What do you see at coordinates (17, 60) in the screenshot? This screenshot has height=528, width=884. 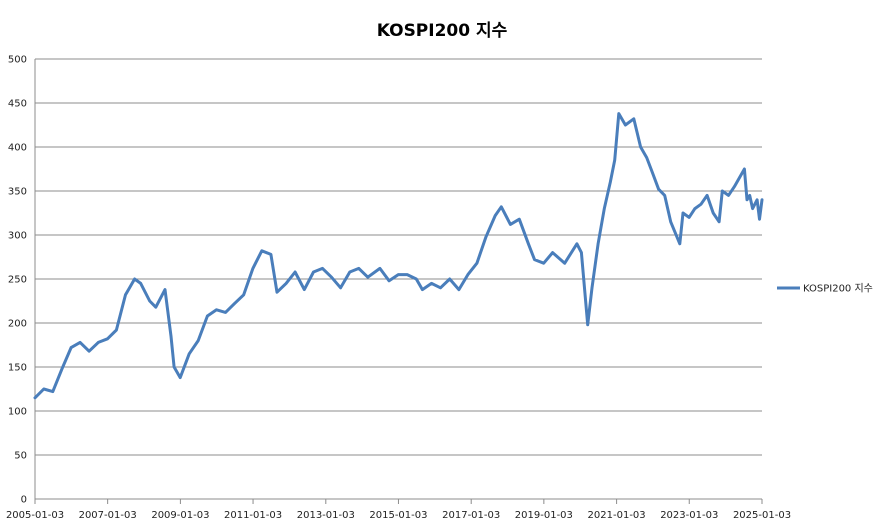 I see `y-tick-label: 500` at bounding box center [17, 60].